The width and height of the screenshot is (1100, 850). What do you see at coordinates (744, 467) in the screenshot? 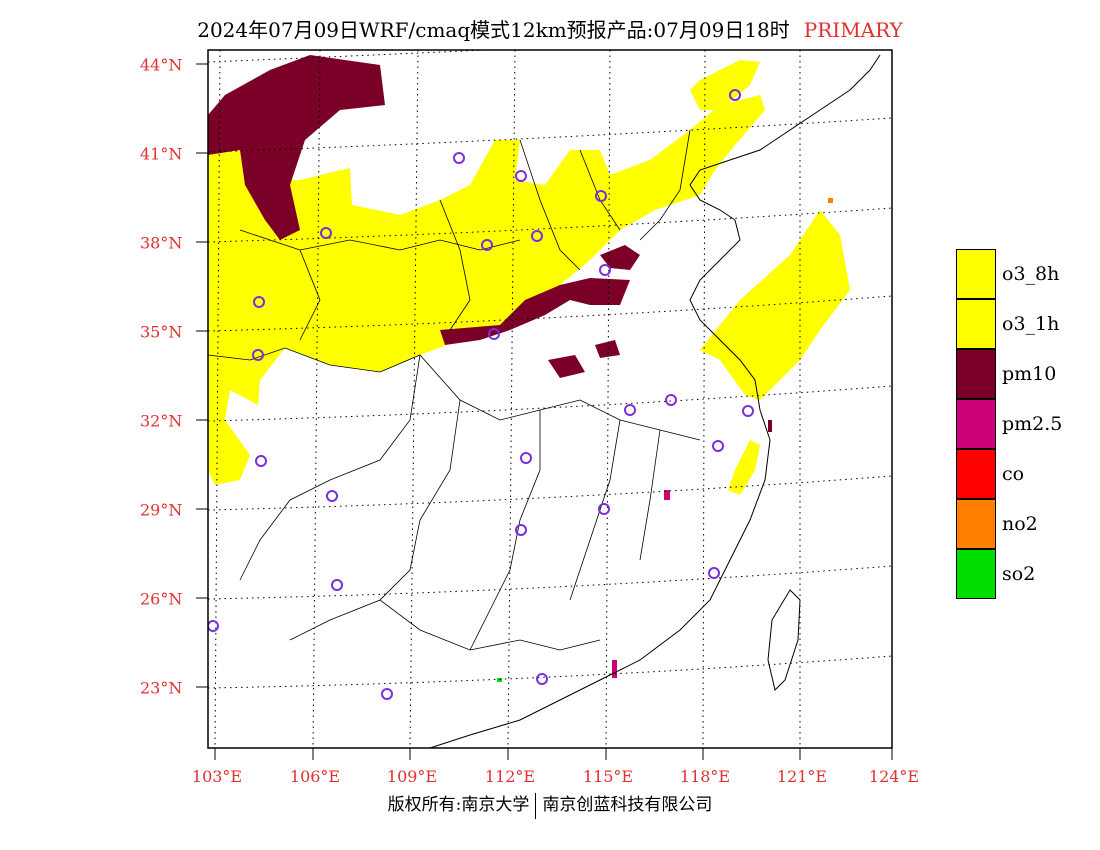
I see `ozone-region-south-strip` at bounding box center [744, 467].